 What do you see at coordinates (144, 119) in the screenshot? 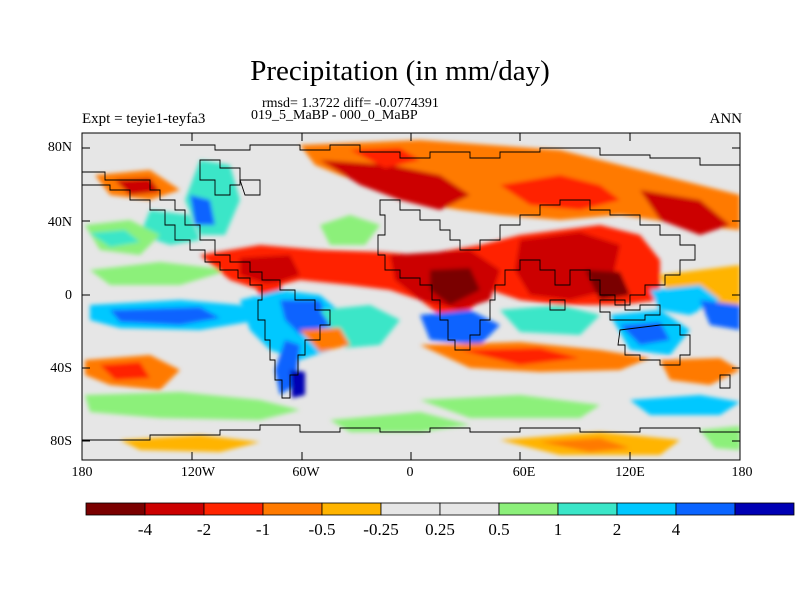
I see `experiment-label: Expt = teyie1-teyfa3` at bounding box center [144, 119].